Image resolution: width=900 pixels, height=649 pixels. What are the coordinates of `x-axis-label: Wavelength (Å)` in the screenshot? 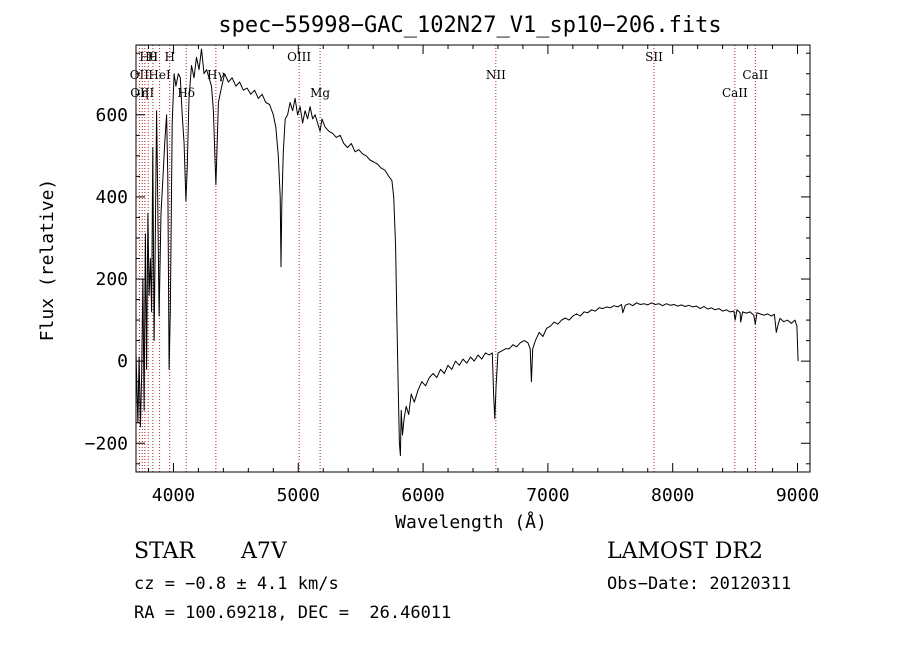 It's located at (471, 522).